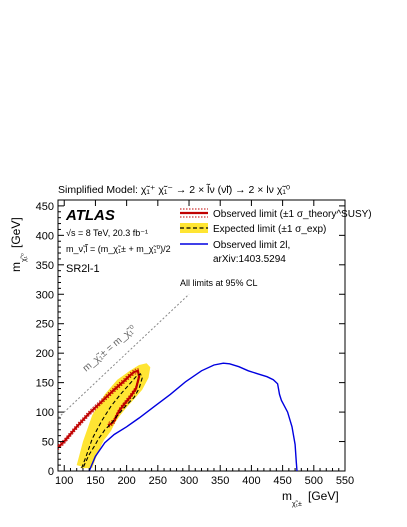  I want to click on x-tick-label: 400, so click(251, 481).